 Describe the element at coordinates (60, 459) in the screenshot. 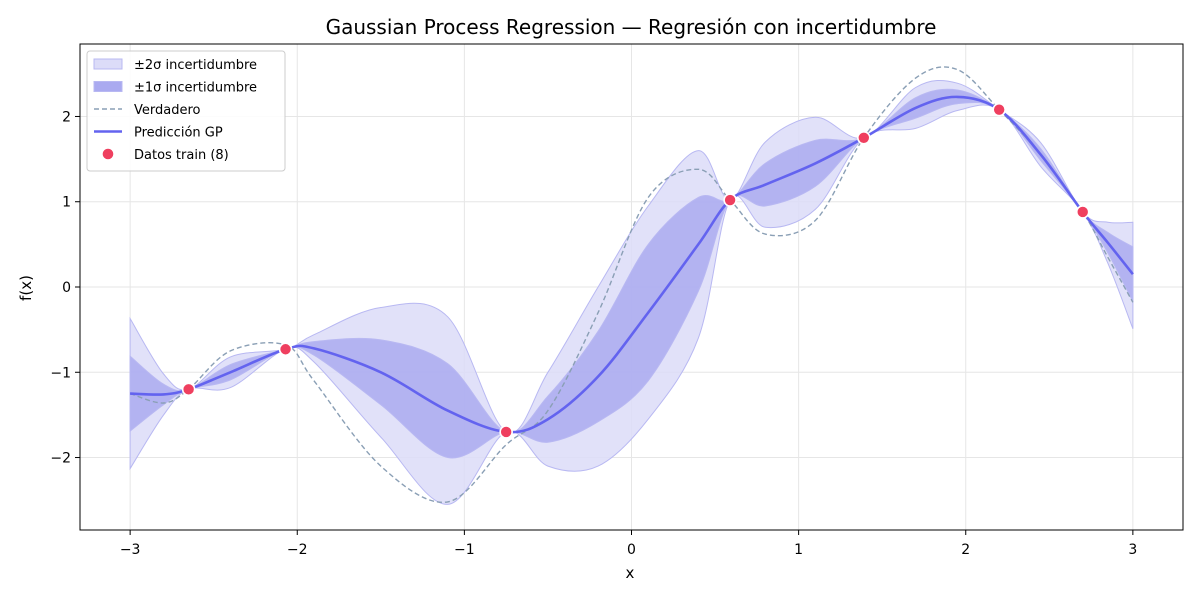

I see `y-tick-label: −2` at that location.